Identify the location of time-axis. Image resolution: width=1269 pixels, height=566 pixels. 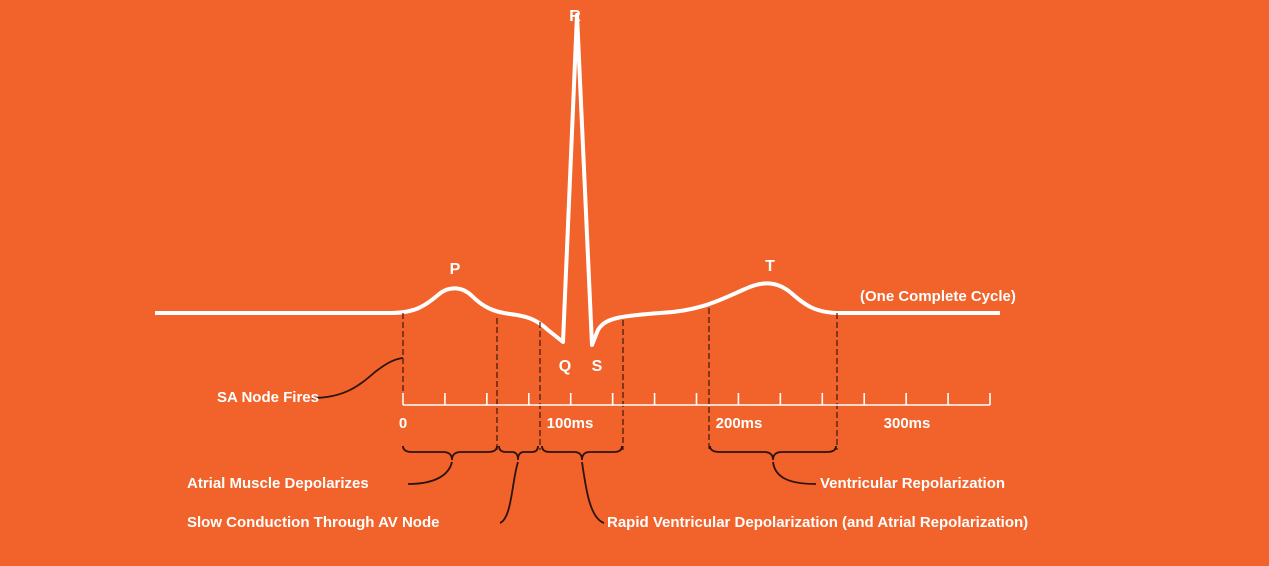
(696, 399).